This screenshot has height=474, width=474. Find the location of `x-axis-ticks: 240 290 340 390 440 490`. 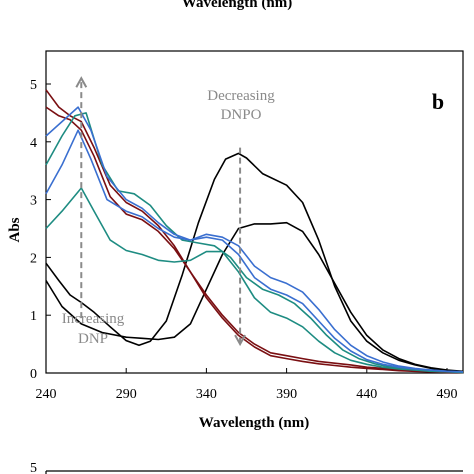

x-axis-ticks: 240 290 340 390 440 490 is located at coordinates (247, 385).